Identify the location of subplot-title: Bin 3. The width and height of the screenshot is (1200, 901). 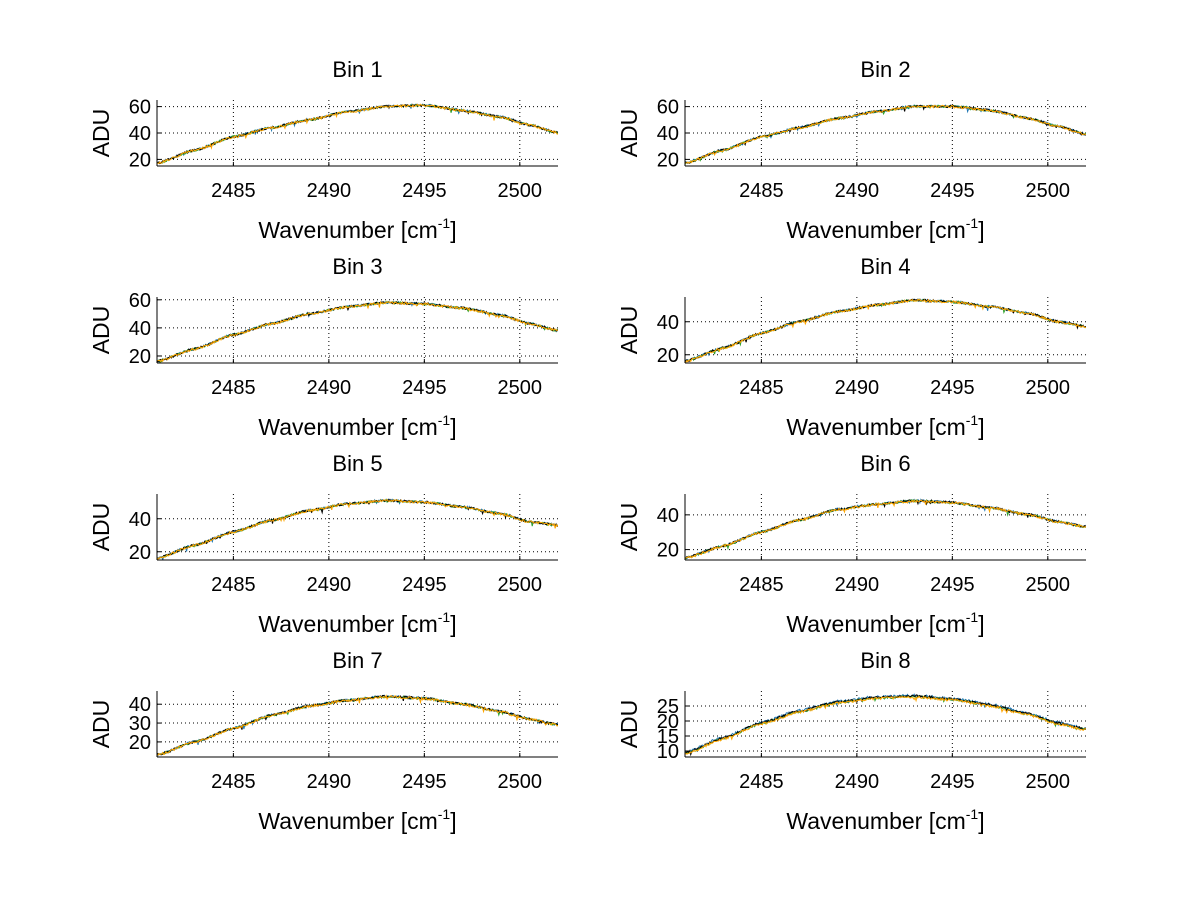
(357, 266).